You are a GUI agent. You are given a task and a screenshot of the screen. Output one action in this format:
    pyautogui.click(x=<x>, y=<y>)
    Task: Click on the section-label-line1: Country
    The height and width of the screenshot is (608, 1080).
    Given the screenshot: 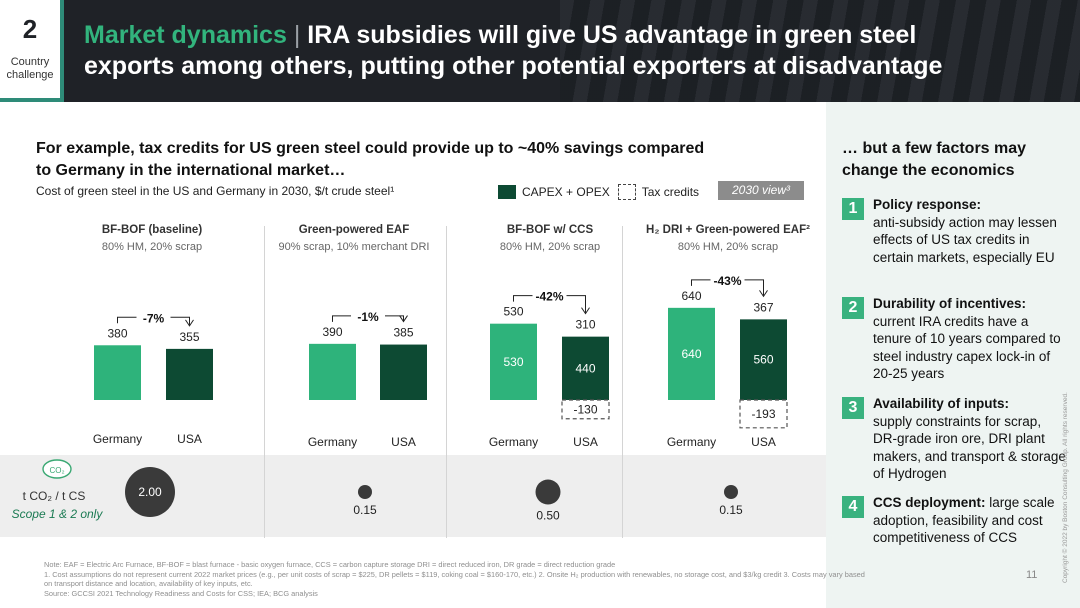 What is the action you would take?
    pyautogui.click(x=30, y=62)
    